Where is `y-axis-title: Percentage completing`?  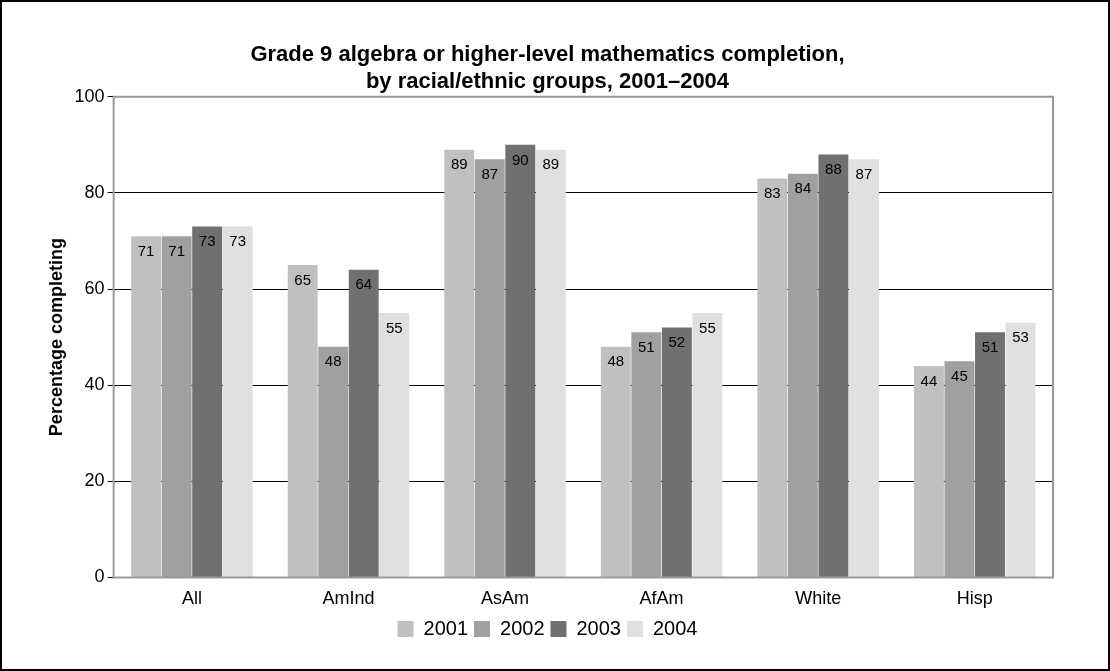
y-axis-title: Percentage completing is located at coordinates (55, 337).